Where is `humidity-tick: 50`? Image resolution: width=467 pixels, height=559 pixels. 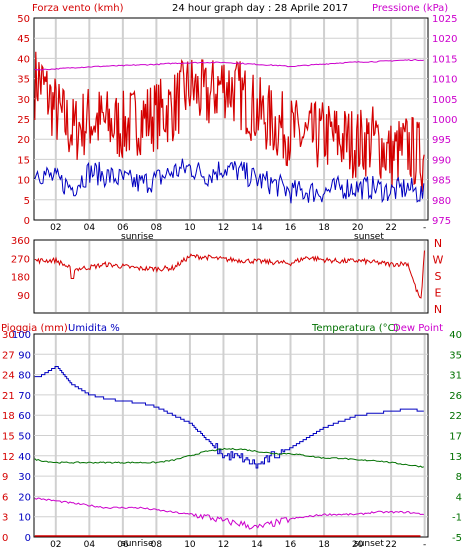
humidity-tick: 50 is located at coordinates (24, 437).